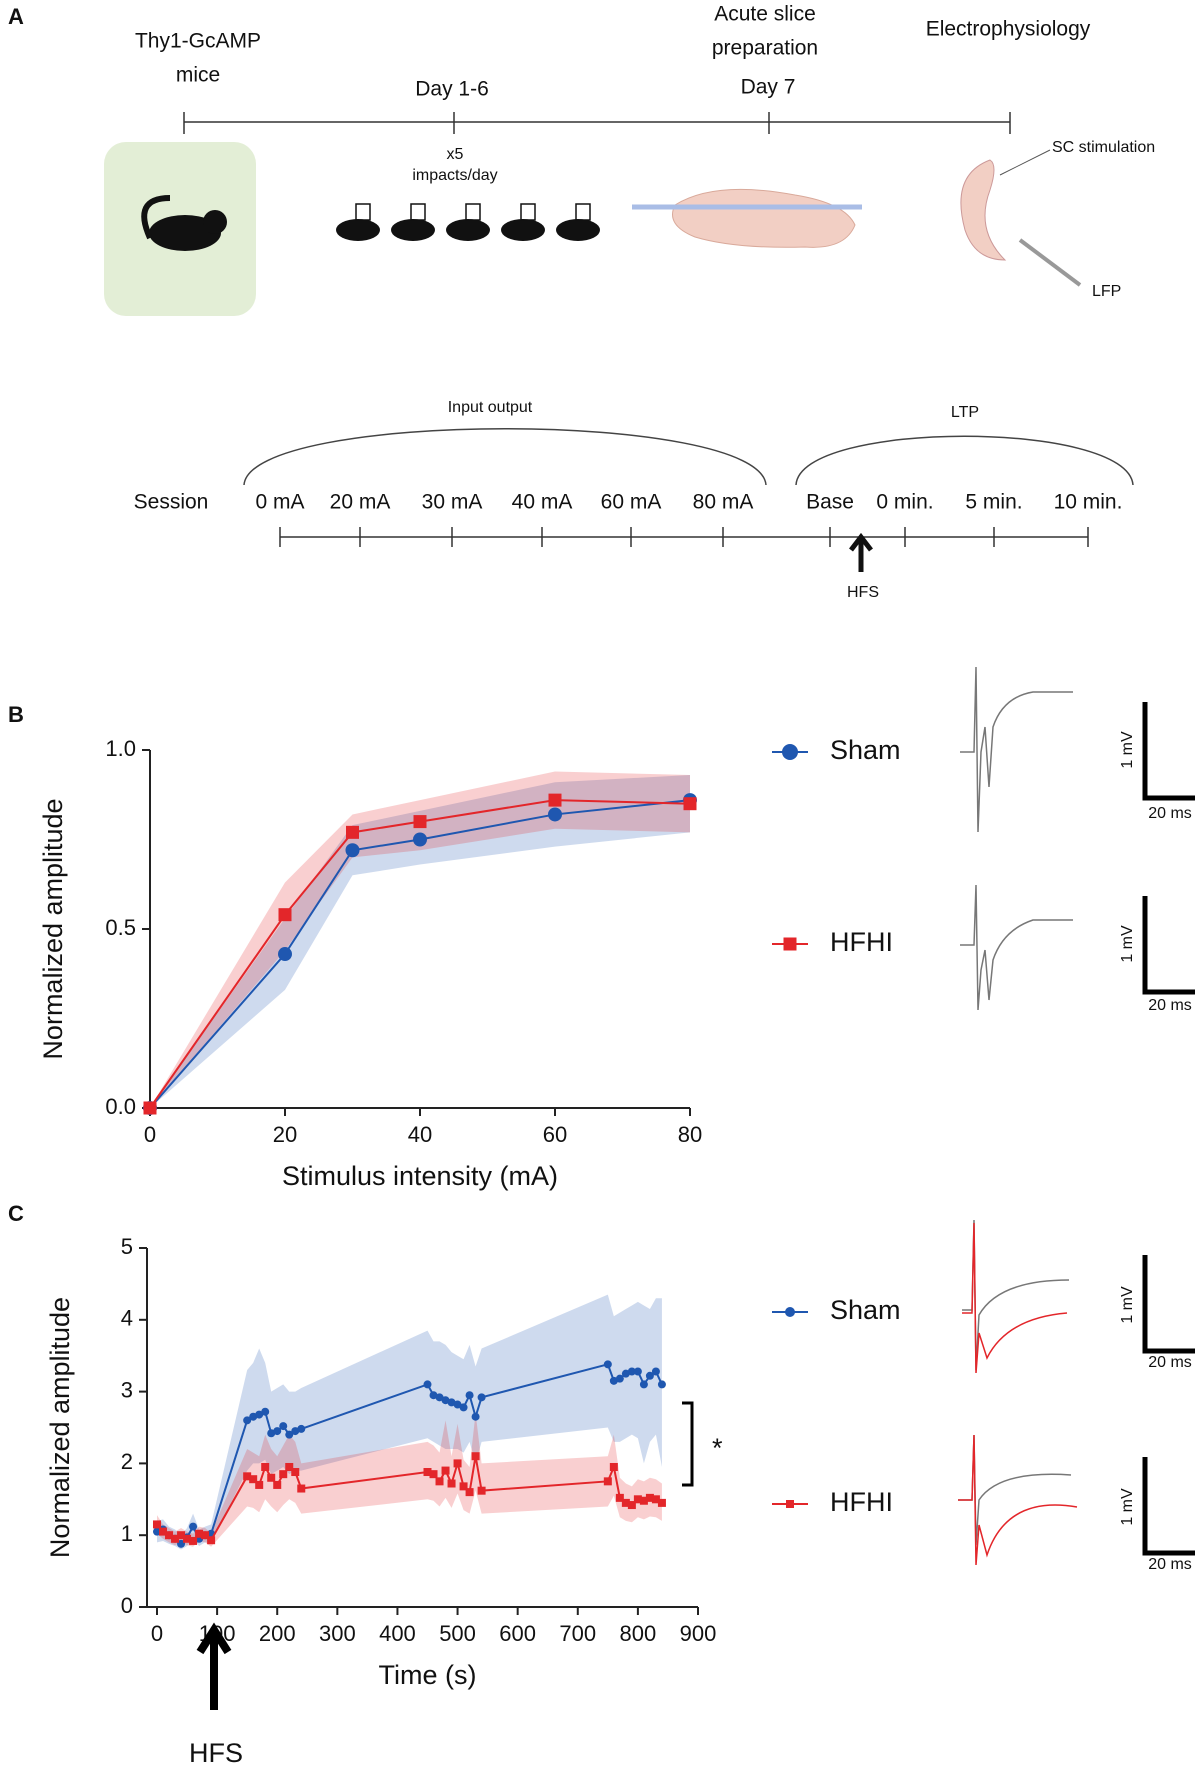 The image size is (1200, 1777). I want to click on x-tick-label: 900, so click(698, 1633).